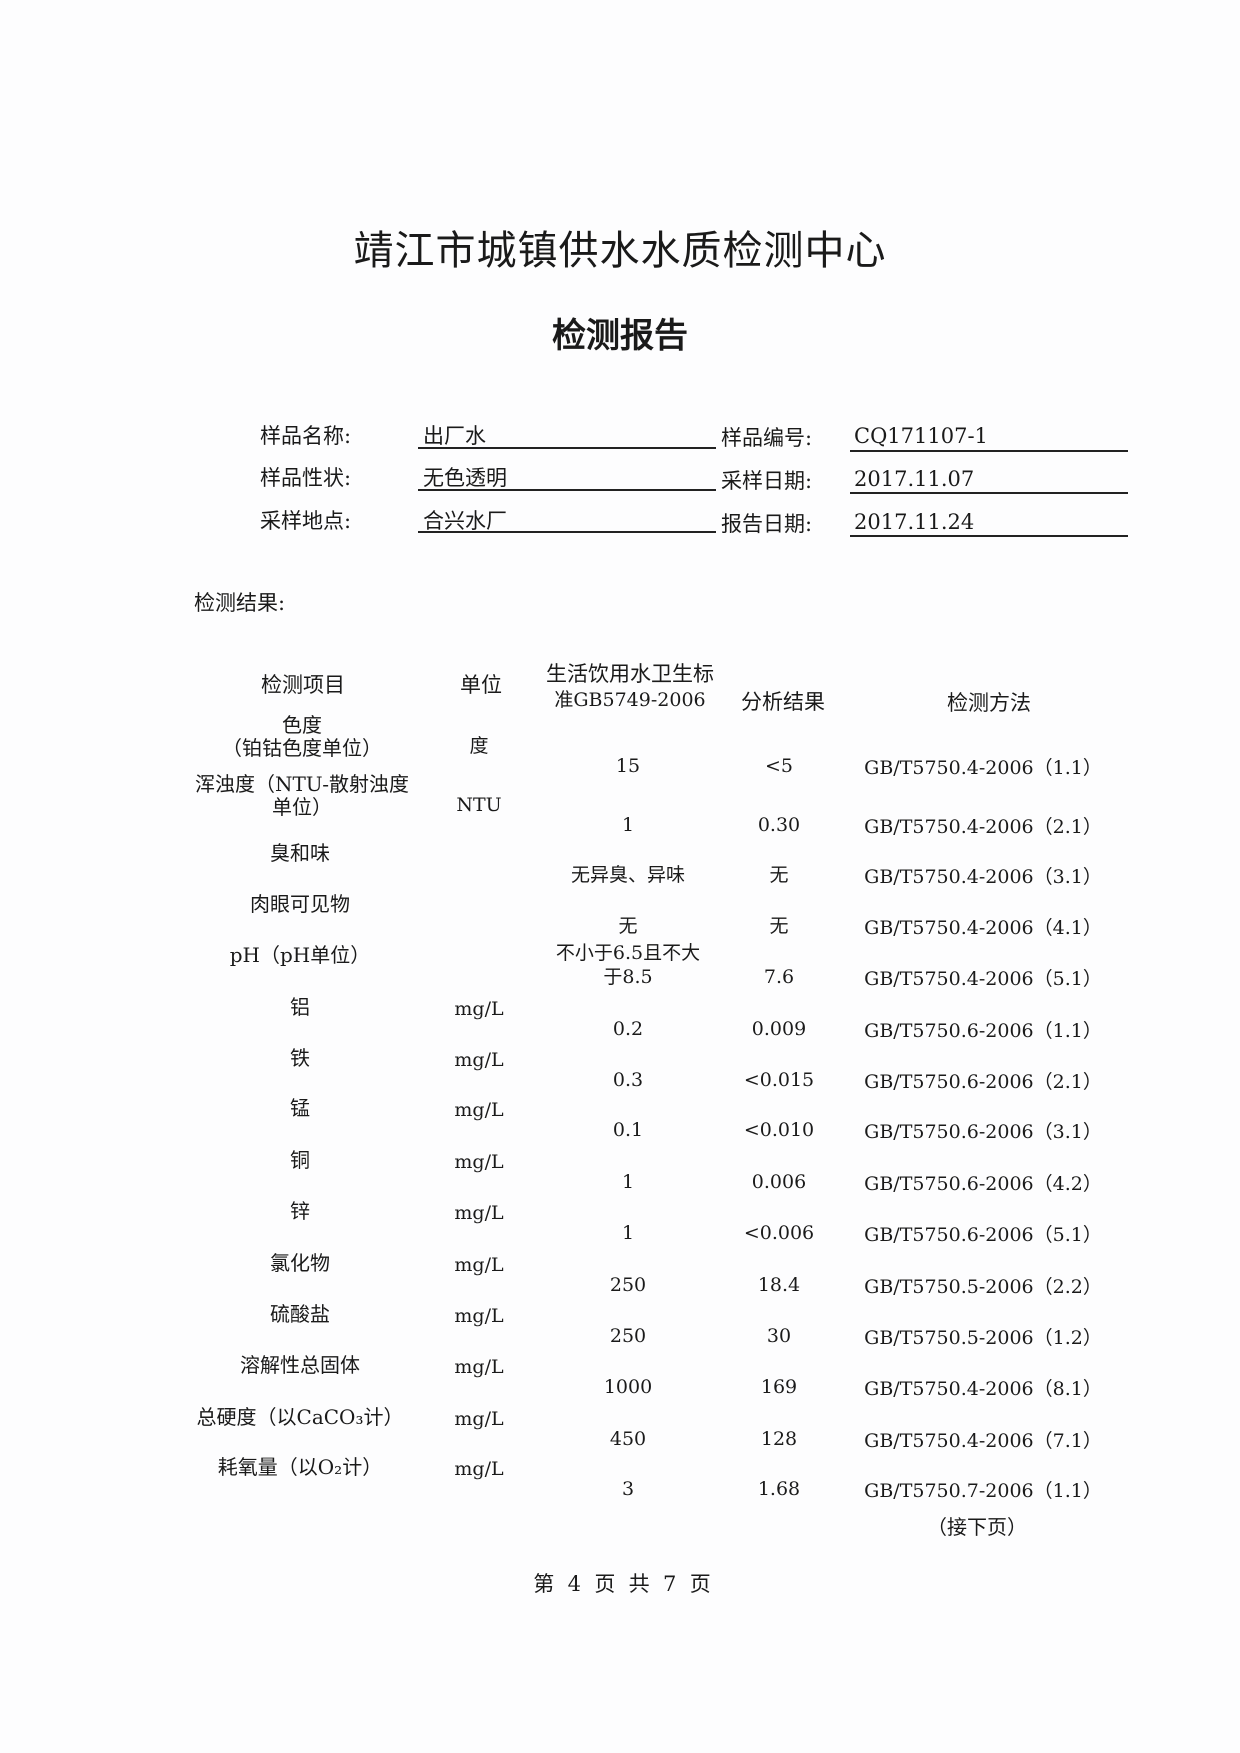 The height and width of the screenshot is (1753, 1240). What do you see at coordinates (983, 1184) in the screenshot?
I see `row-method: GB/T5750.6-2006（4.2）` at bounding box center [983, 1184].